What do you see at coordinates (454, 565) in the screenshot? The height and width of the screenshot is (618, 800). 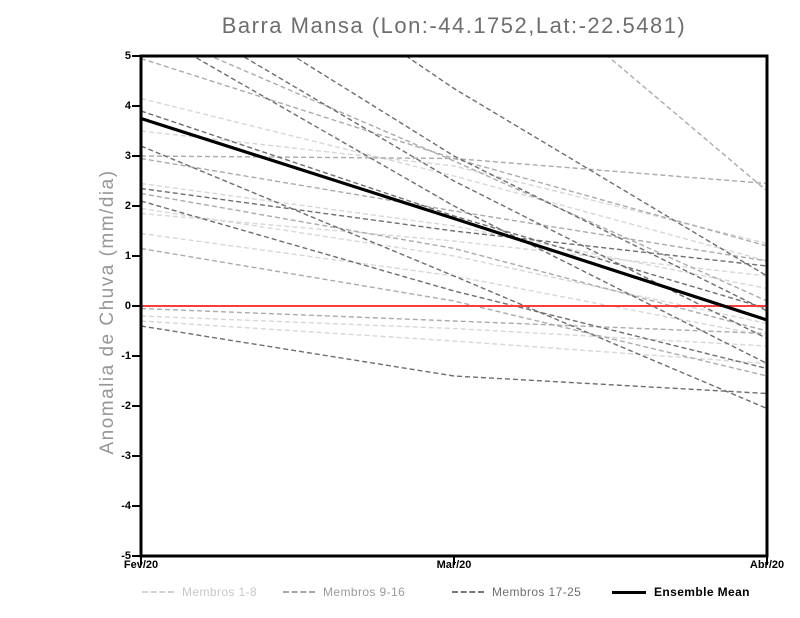 I see `x-tick-label: Mar/20` at bounding box center [454, 565].